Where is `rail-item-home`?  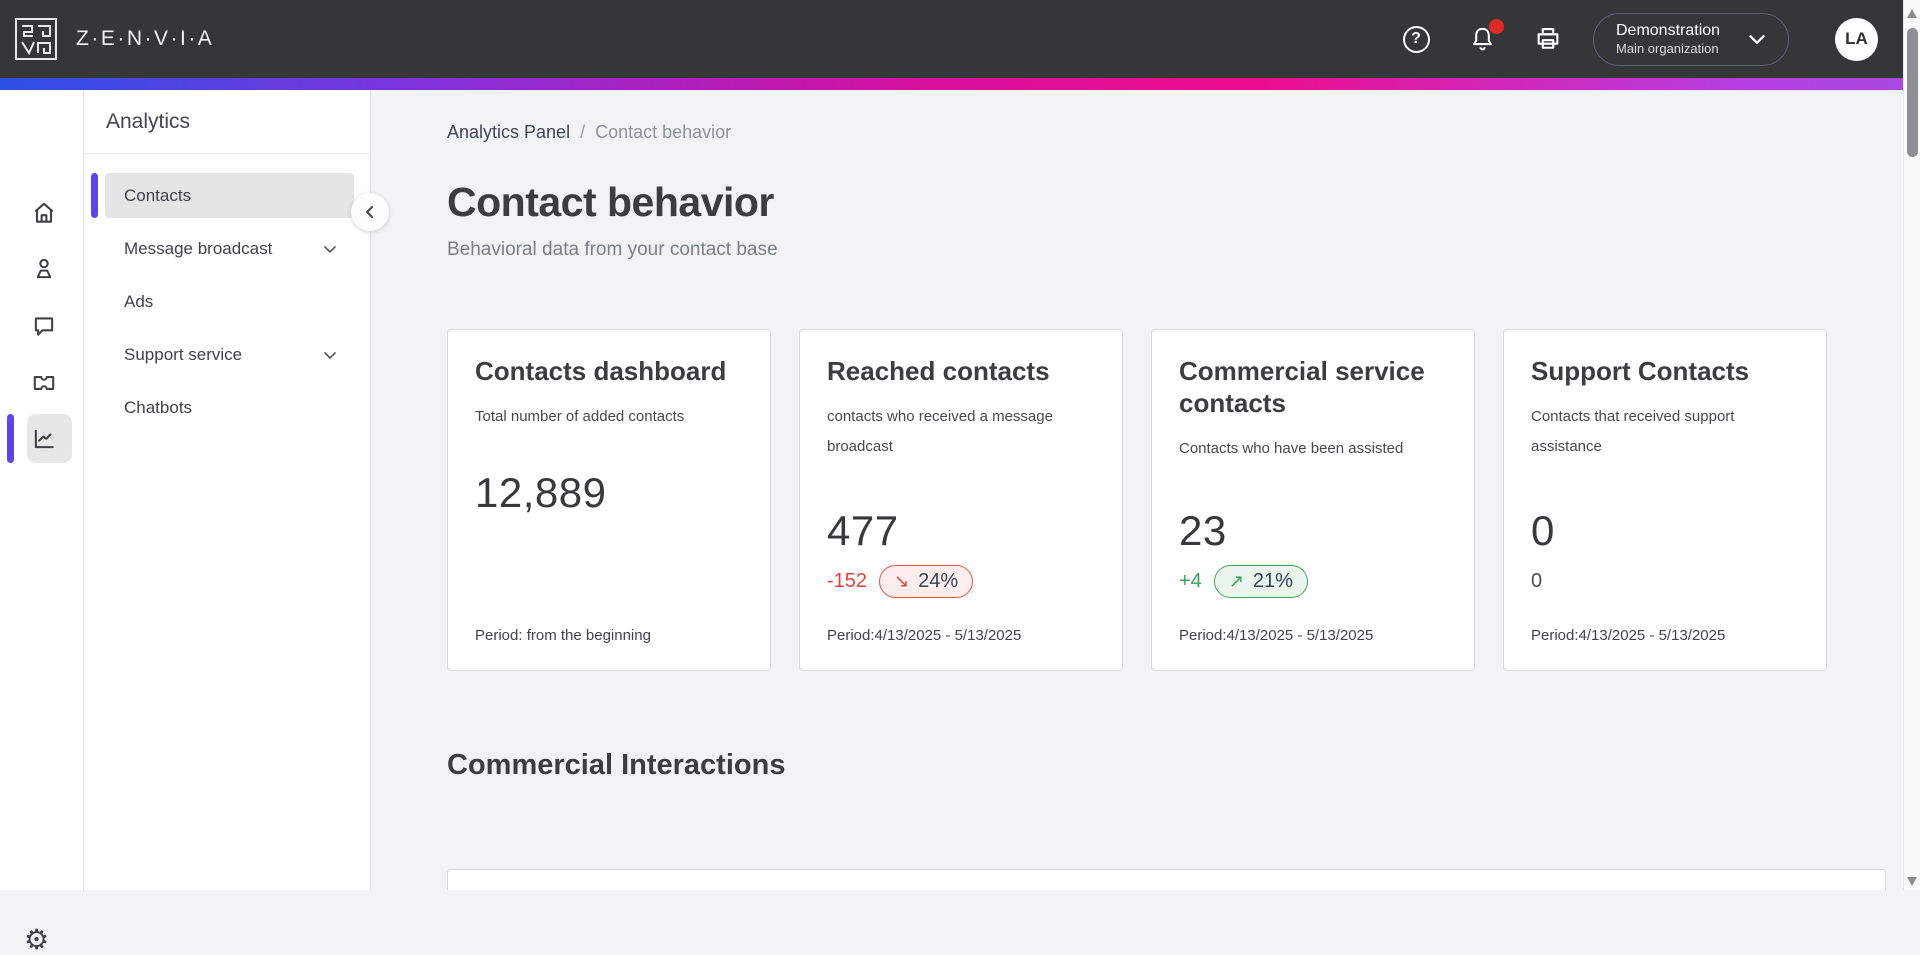
rail-item-home is located at coordinates (44, 213).